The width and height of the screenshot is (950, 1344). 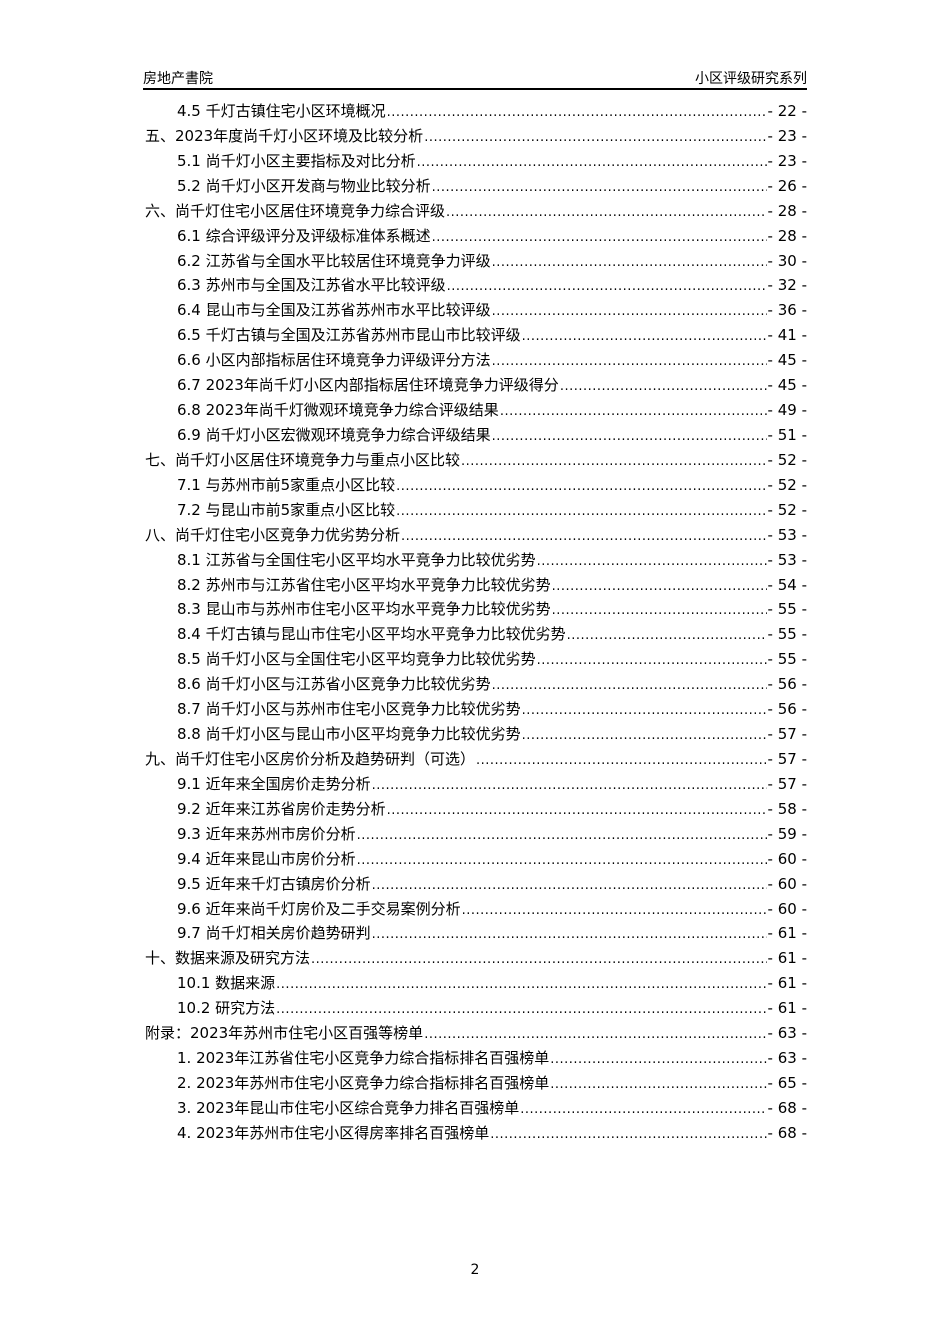 What do you see at coordinates (178, 79) in the screenshot?
I see `header-left: 房地产書院` at bounding box center [178, 79].